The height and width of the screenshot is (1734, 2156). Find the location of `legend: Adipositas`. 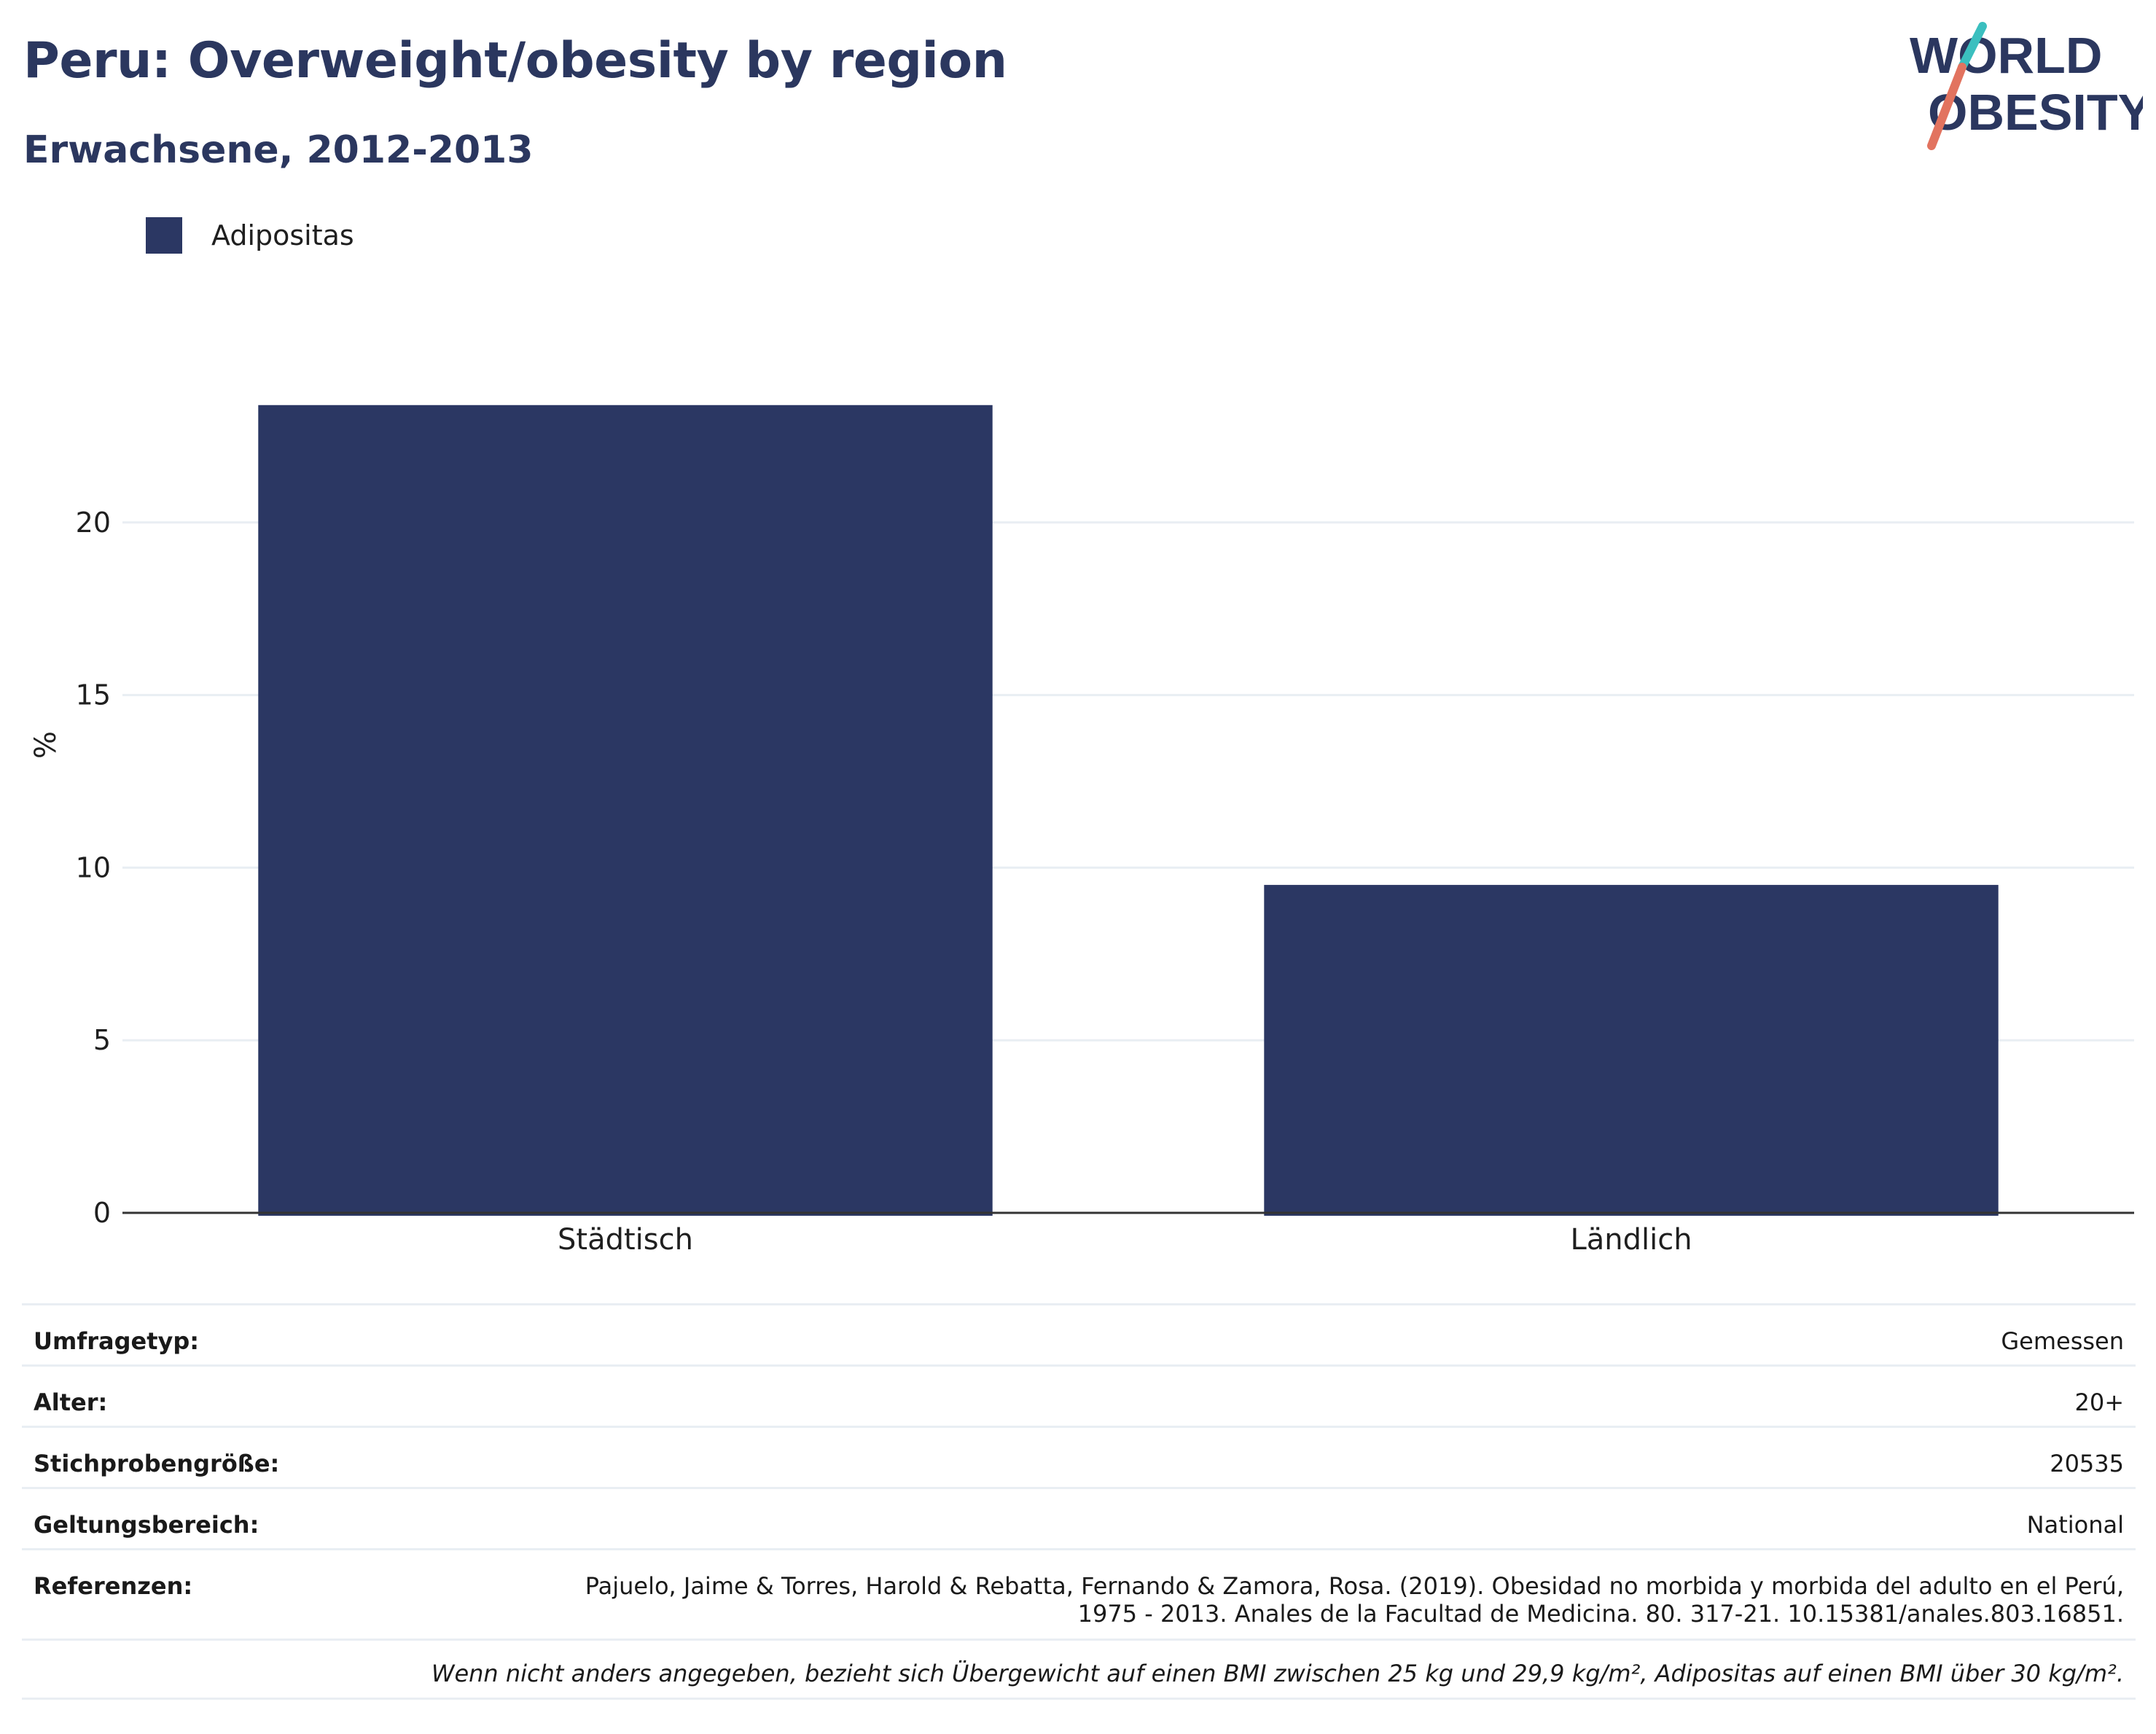

legend: Adipositas is located at coordinates (250, 235).